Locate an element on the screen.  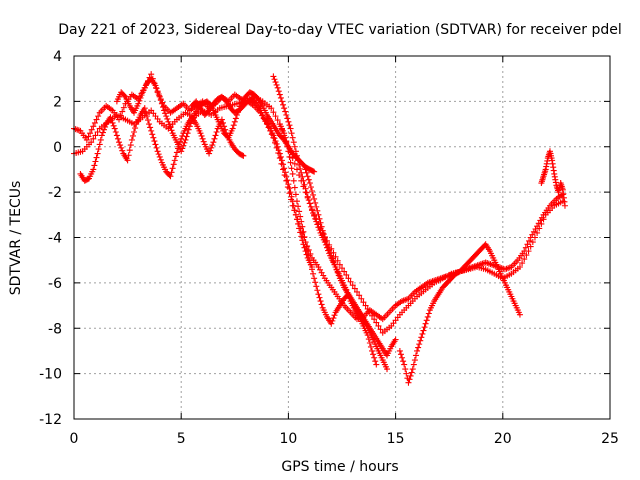
y-tick-label: -4 is located at coordinates (55, 239).